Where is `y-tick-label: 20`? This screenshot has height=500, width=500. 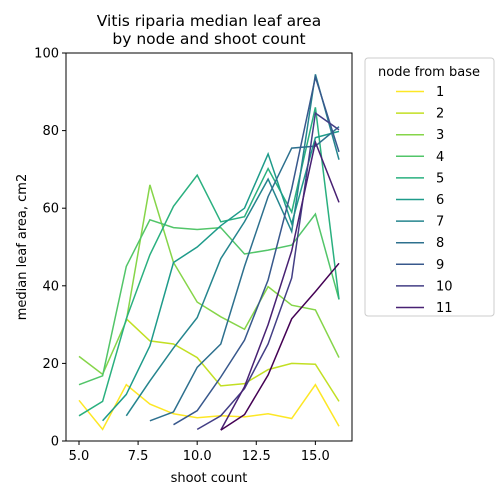
y-tick-label: 20 is located at coordinates (50, 364).